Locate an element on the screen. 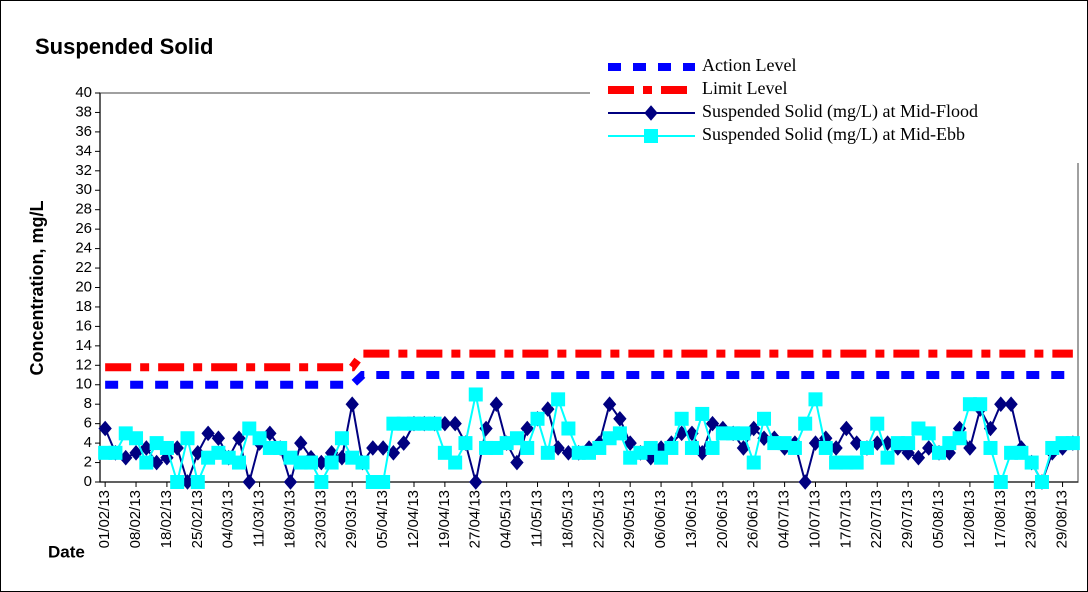 This screenshot has width=1088, height=592. x-tick-label: 04/07/13 is located at coordinates (784, 519).